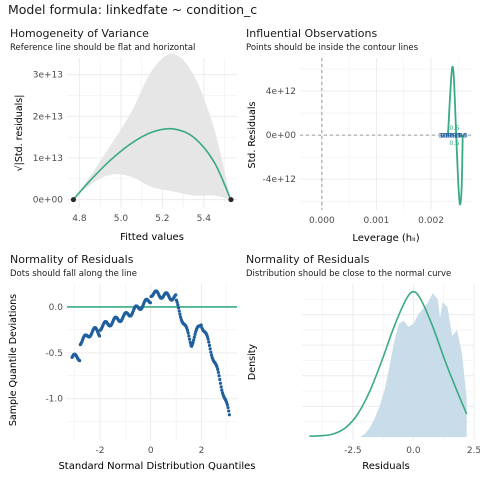 This screenshot has height=480, width=480. I want to click on x-tick-label: 0.0, so click(413, 451).